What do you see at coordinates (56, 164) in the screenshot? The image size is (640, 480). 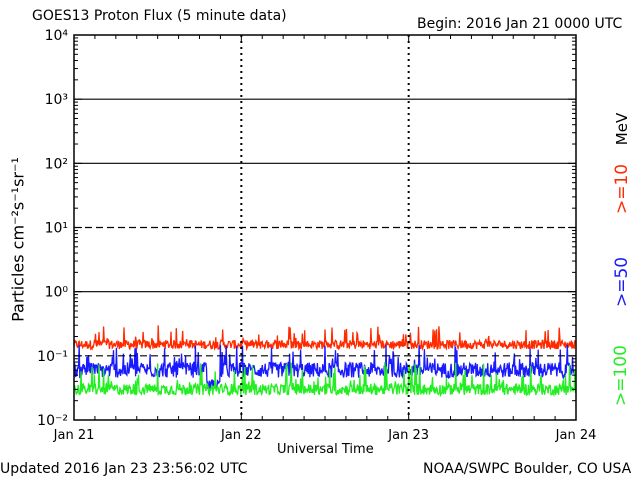 I see `y-tick-label: 10²` at bounding box center [56, 164].